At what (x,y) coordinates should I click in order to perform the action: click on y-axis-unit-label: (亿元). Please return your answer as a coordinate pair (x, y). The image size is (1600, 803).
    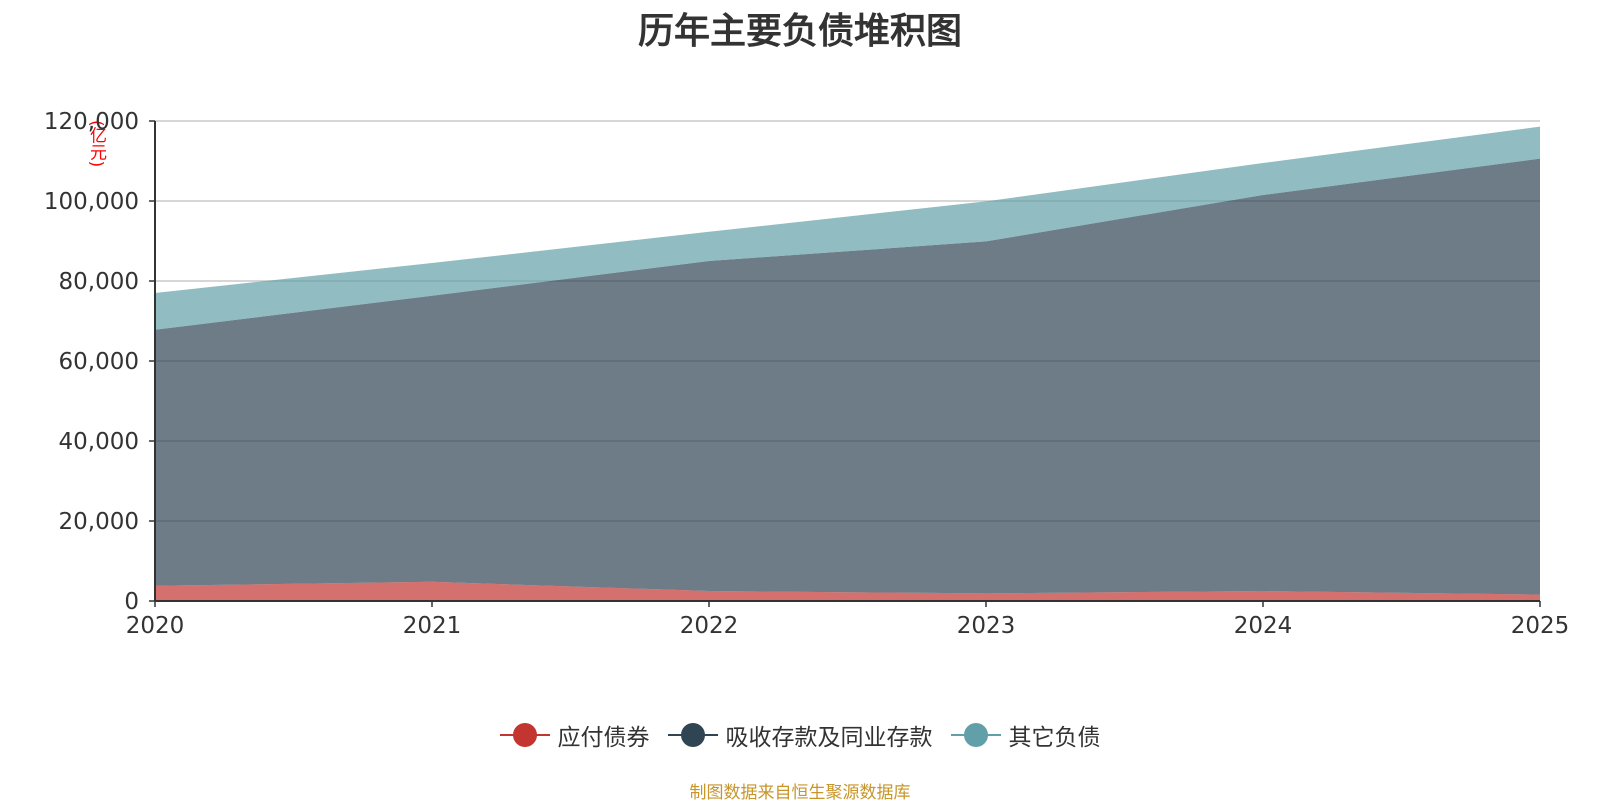
    Looking at the image, I should click on (96, 144).